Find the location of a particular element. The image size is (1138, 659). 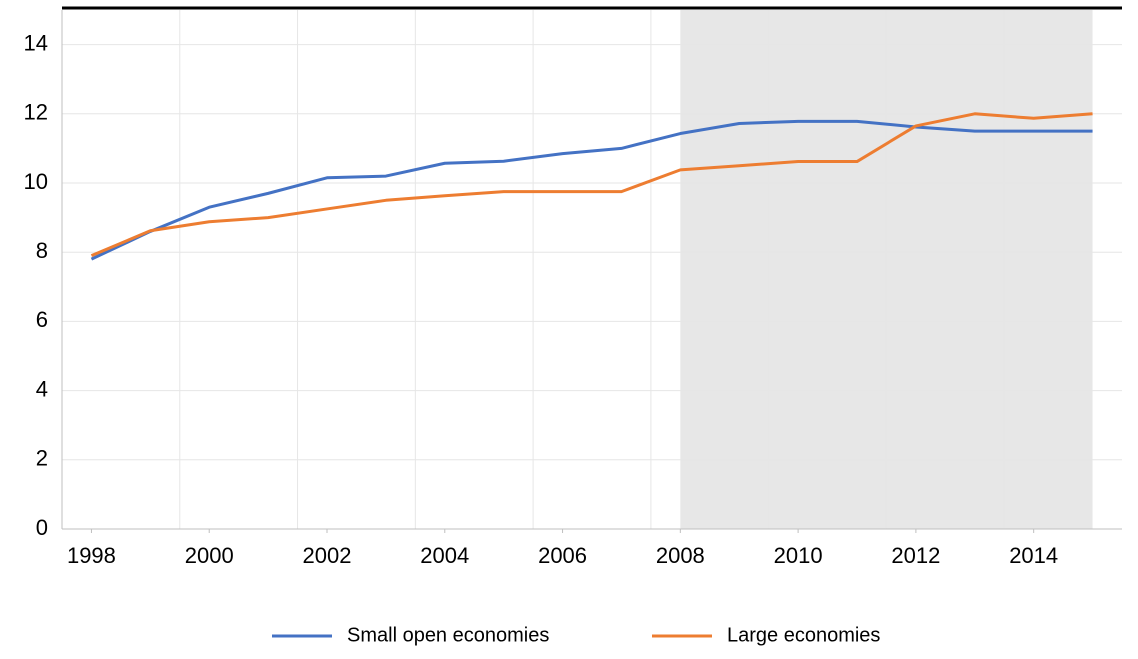

x-tick-label: 2006 is located at coordinates (562, 555).